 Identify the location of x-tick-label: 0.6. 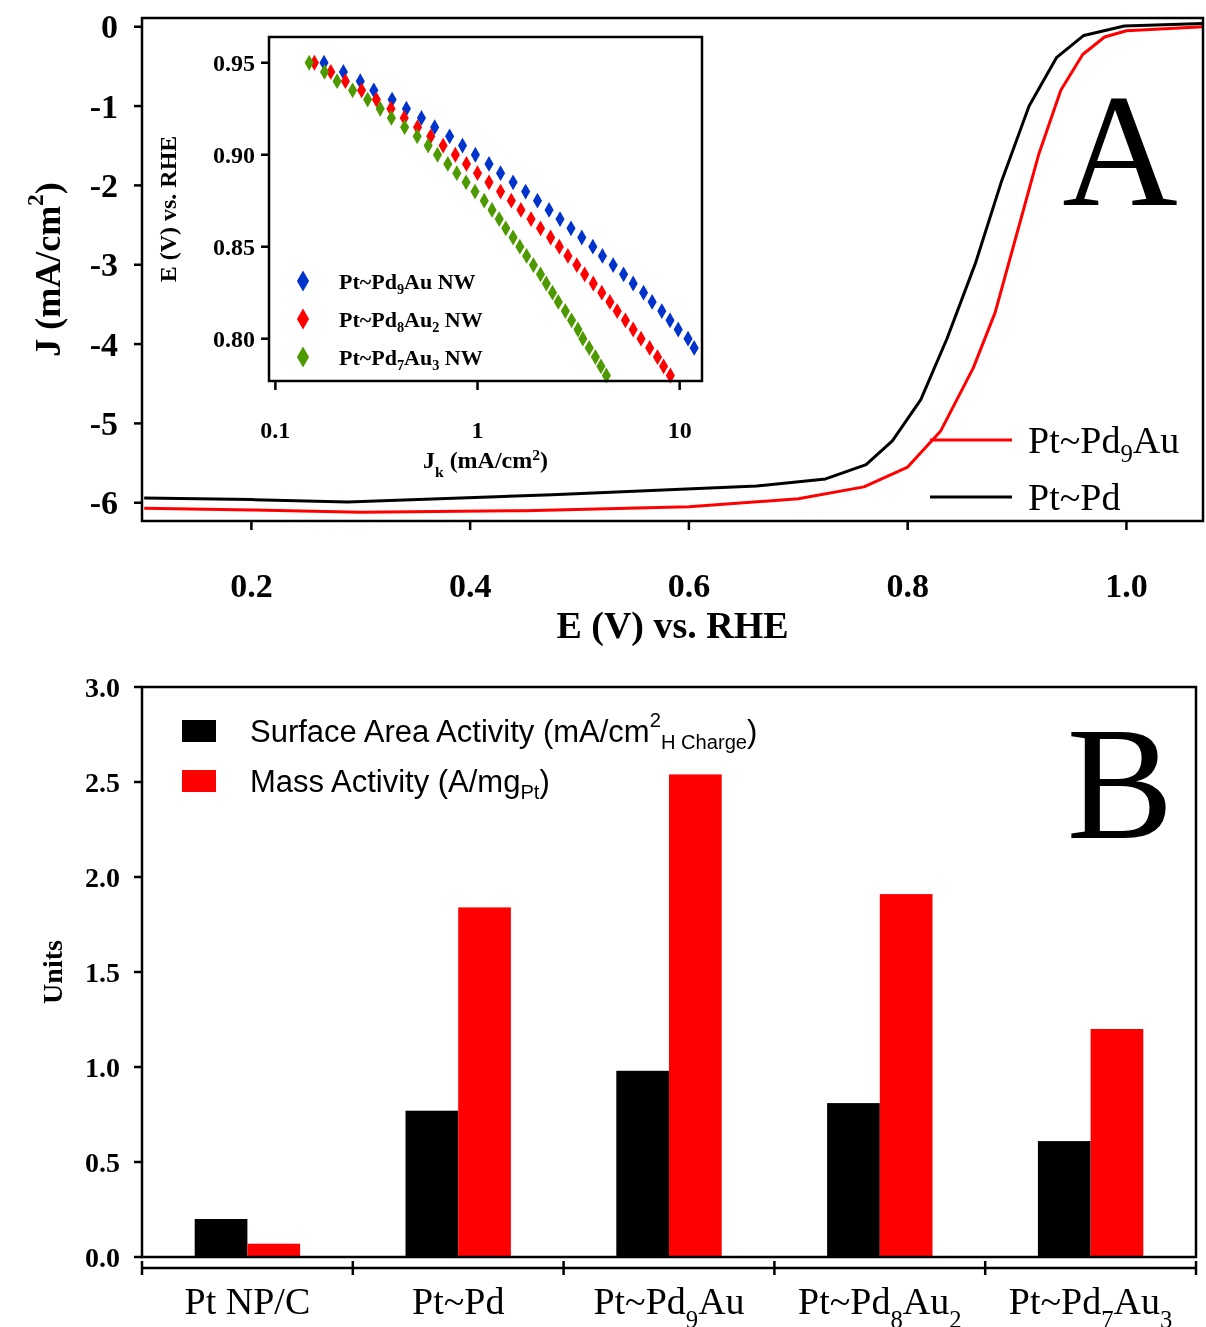
(689, 585).